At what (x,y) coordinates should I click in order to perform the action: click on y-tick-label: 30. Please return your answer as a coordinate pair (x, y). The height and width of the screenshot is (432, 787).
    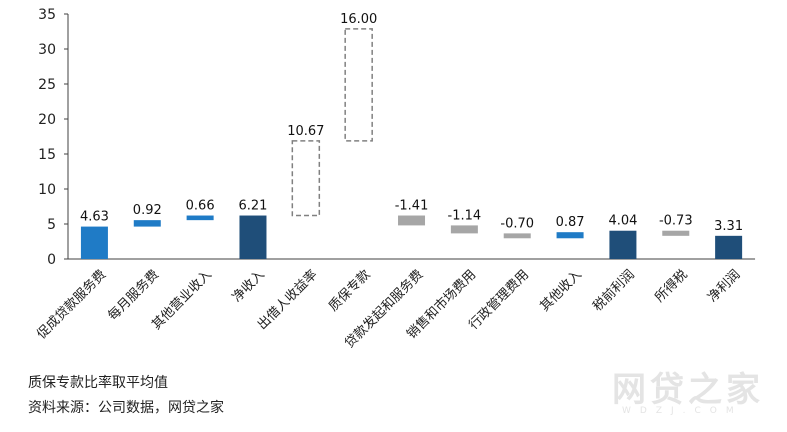
    Looking at the image, I should click on (47, 50).